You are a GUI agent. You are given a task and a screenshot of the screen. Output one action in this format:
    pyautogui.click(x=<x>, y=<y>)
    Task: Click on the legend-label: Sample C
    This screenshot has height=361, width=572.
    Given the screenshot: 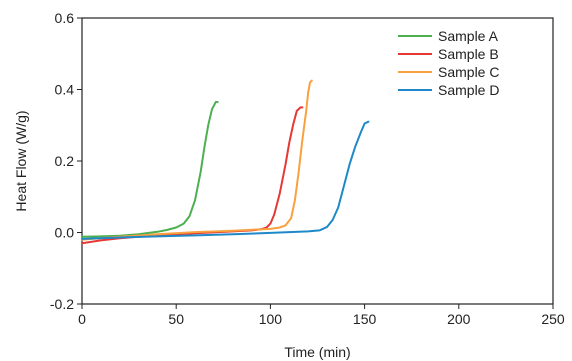 What is the action you would take?
    pyautogui.click(x=468, y=72)
    